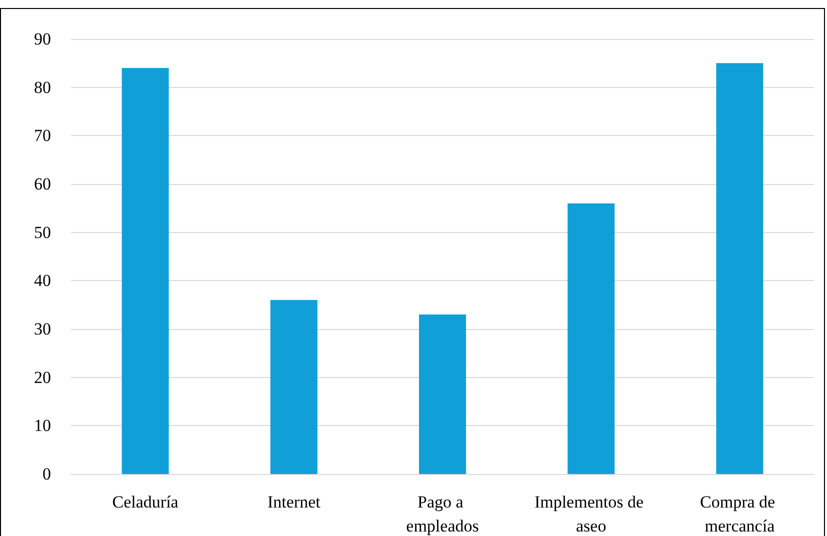 This screenshot has height=536, width=827. Describe the element at coordinates (42, 136) in the screenshot. I see `y-tick-label: 70` at that location.